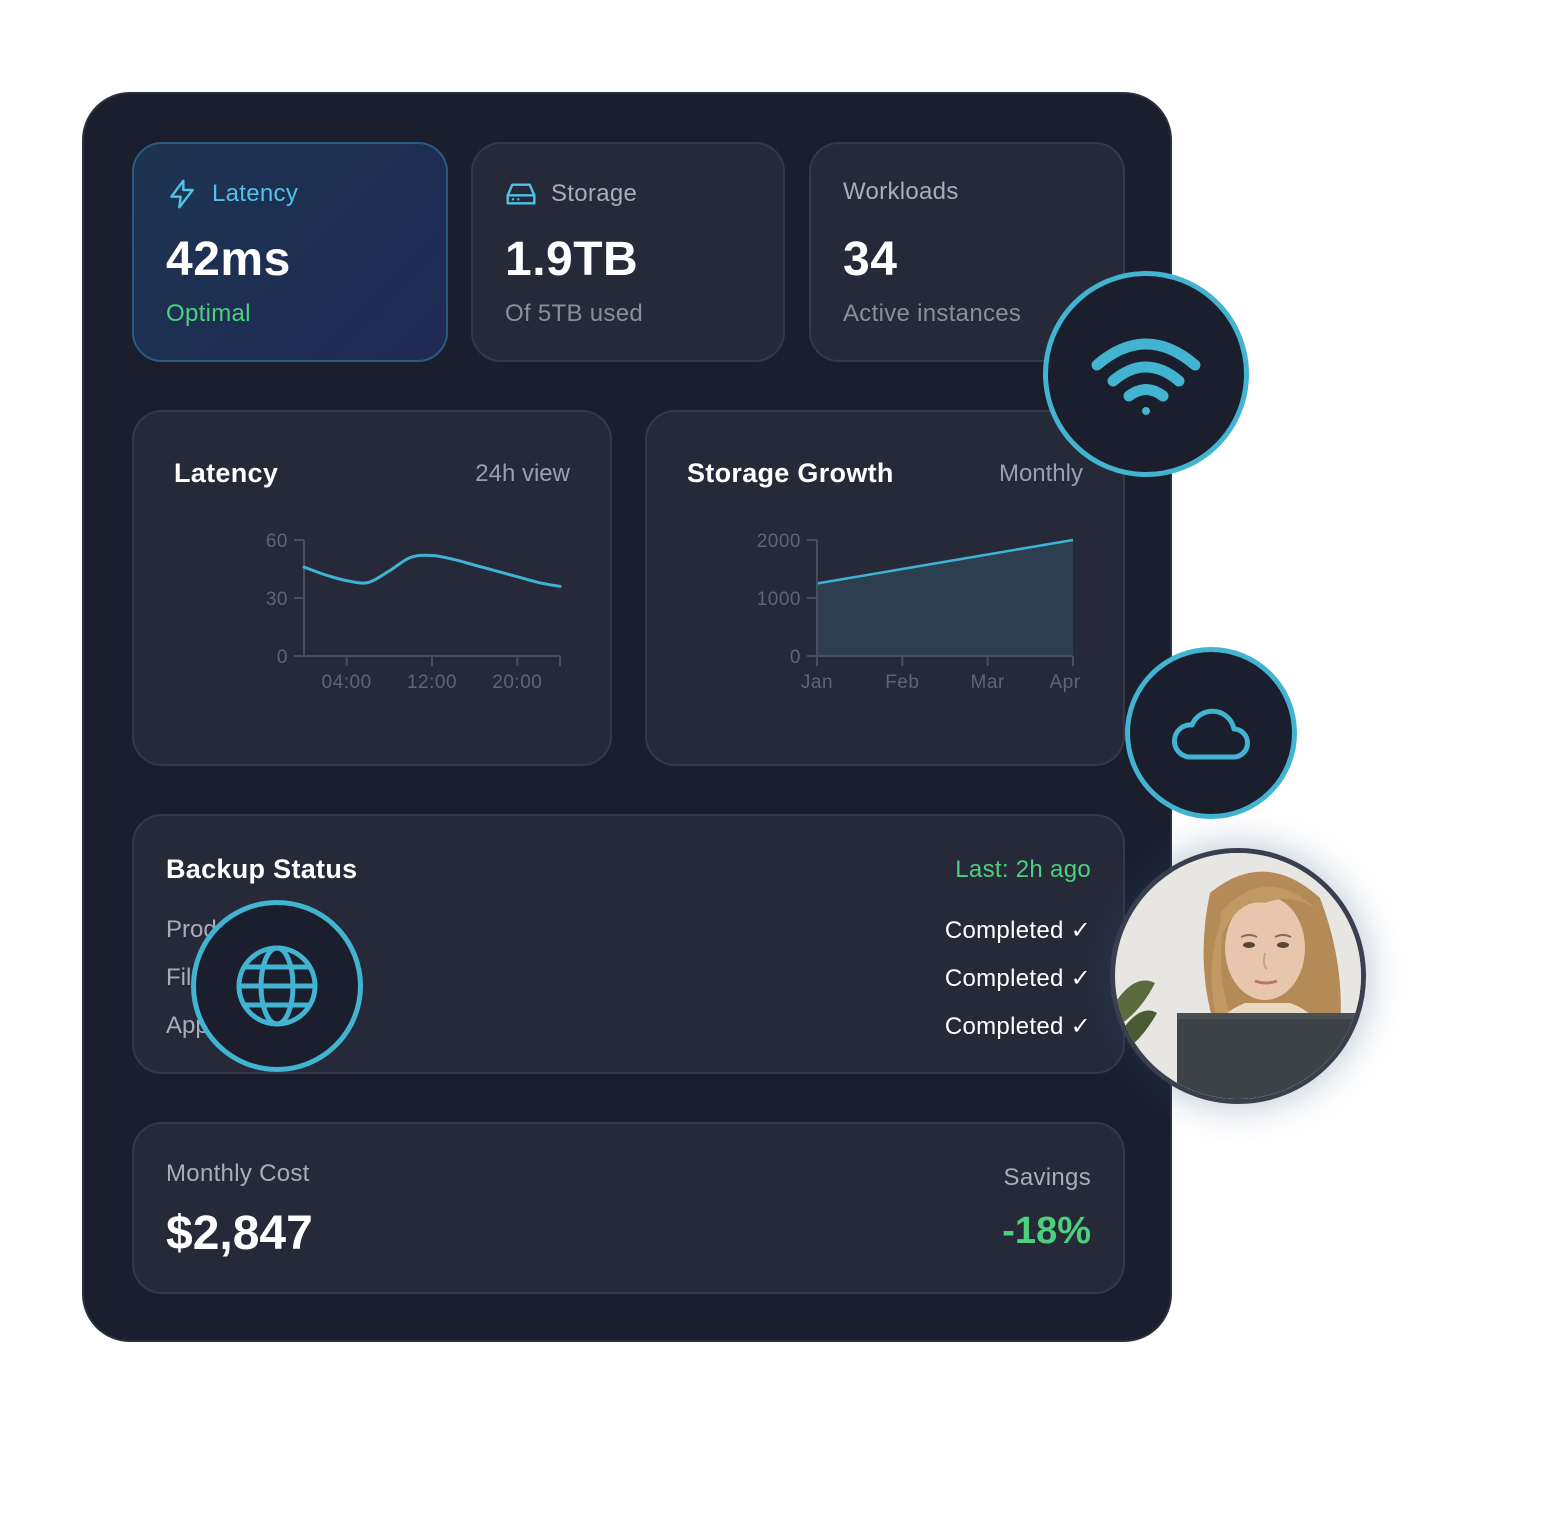  What do you see at coordinates (574, 313) in the screenshot?
I see `storage-stat-sub: Of 5TB used` at bounding box center [574, 313].